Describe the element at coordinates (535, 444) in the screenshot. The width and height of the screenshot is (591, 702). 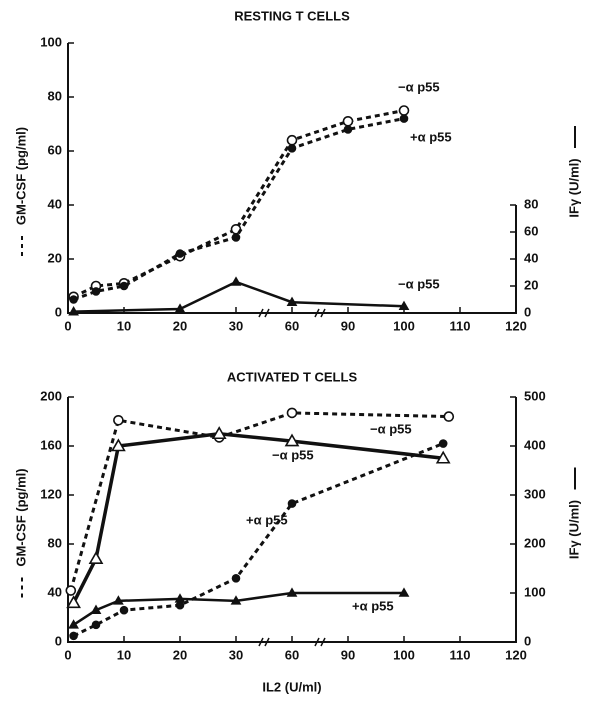
I see `y2-tick-label: 400` at that location.